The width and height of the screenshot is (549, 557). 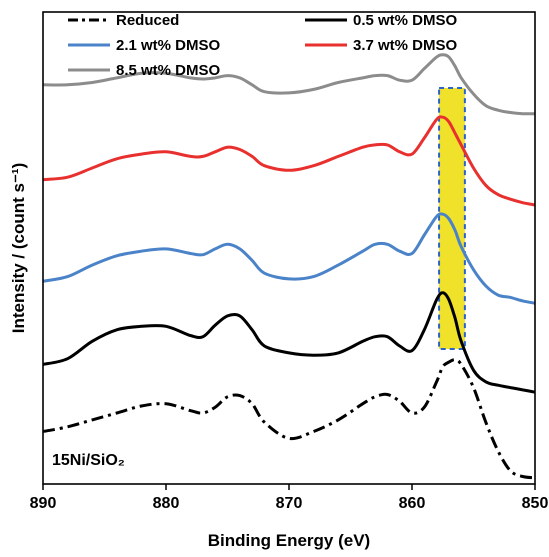 I want to click on x-axis-ticks: 890 880 870 860 850, so click(x=289, y=498).